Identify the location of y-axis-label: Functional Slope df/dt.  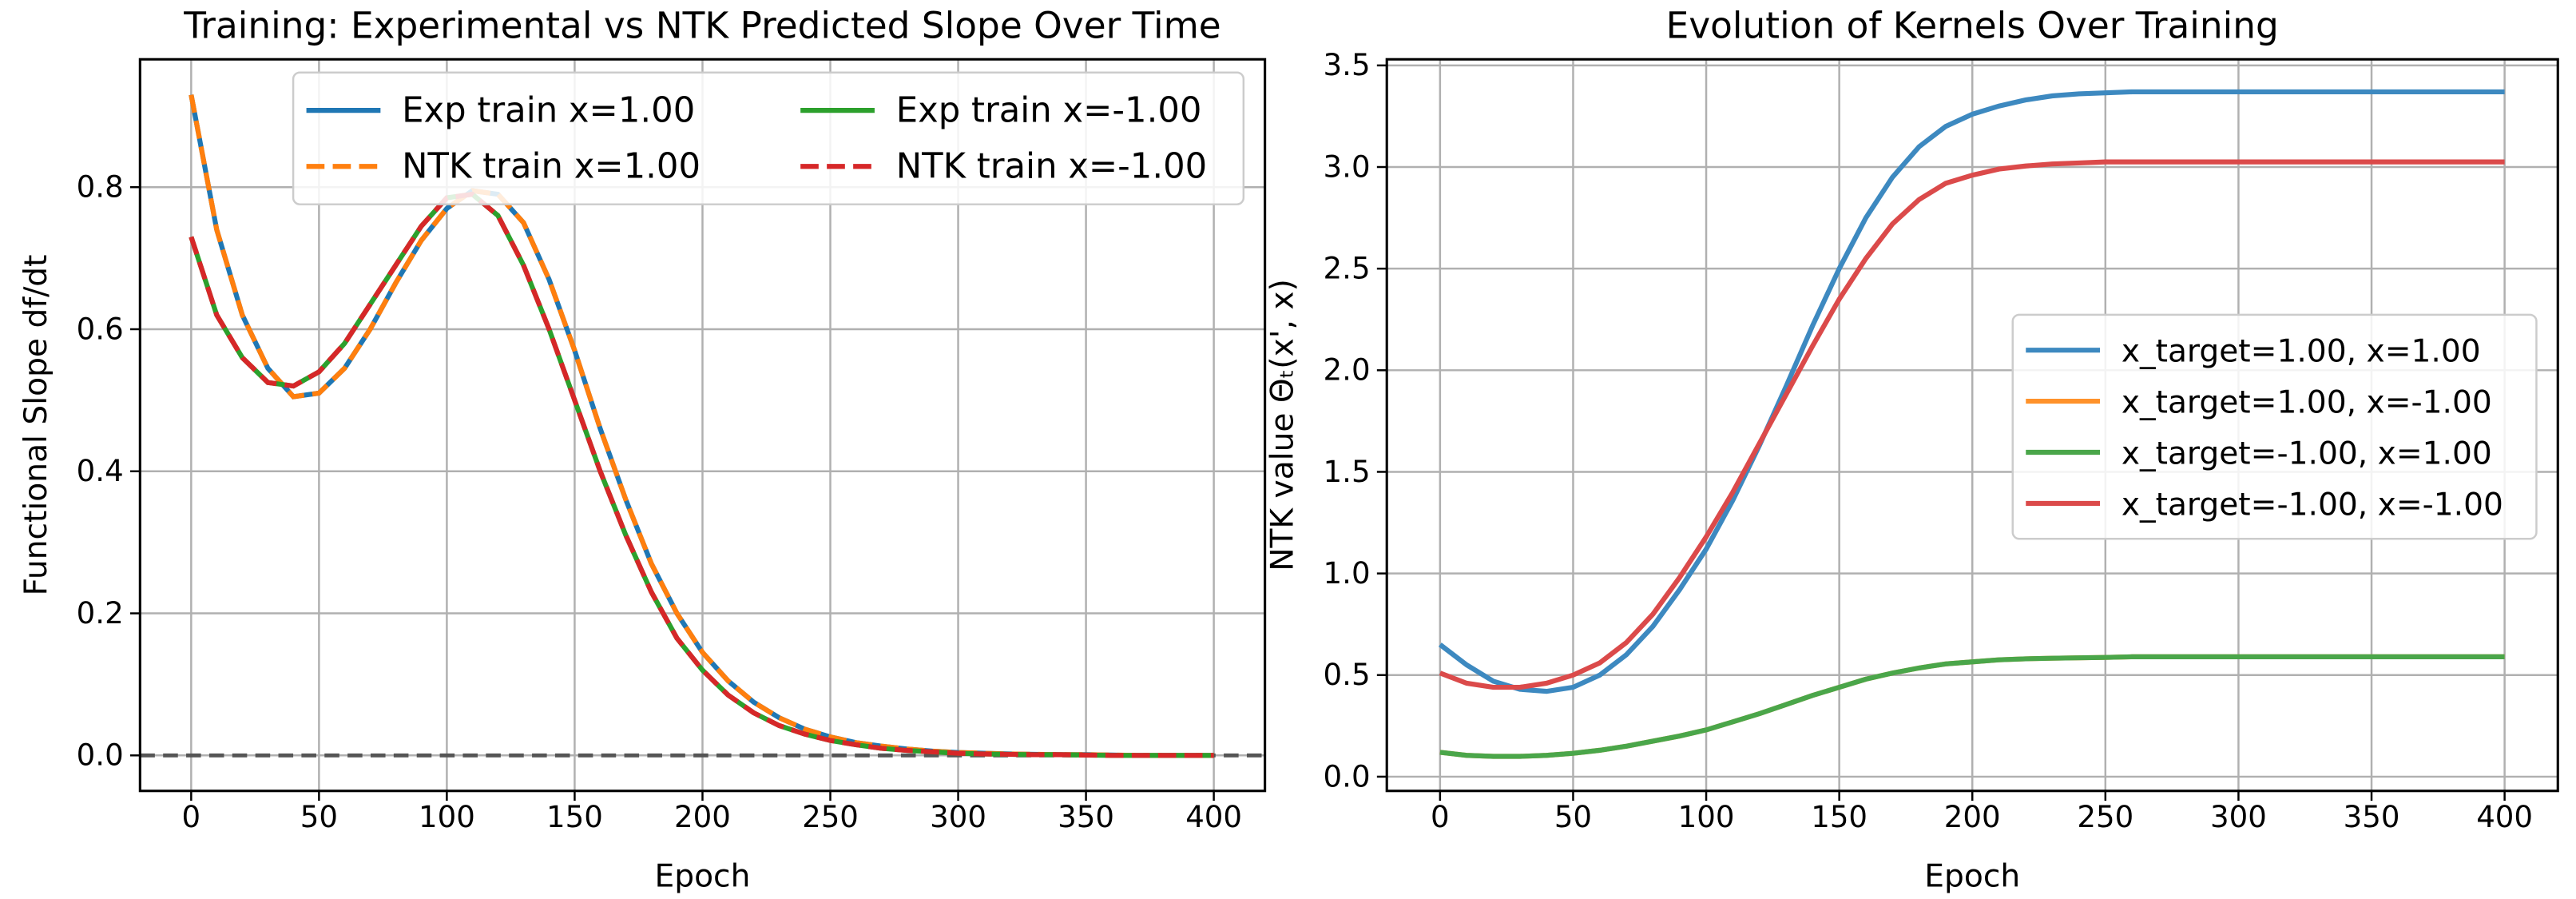
(36, 424).